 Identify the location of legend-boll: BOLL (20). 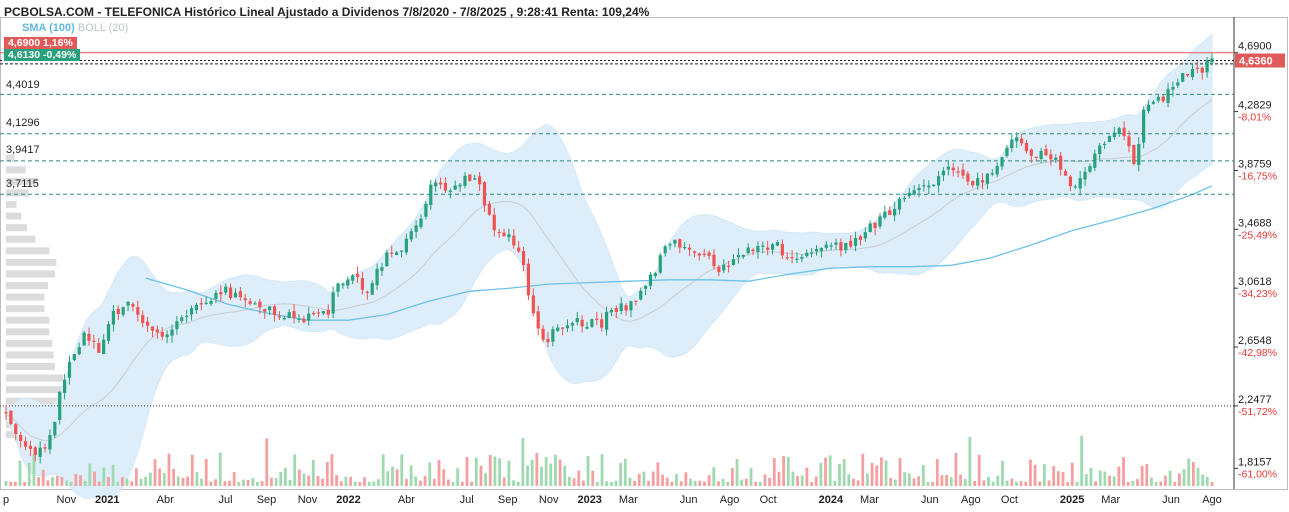
(103, 28).